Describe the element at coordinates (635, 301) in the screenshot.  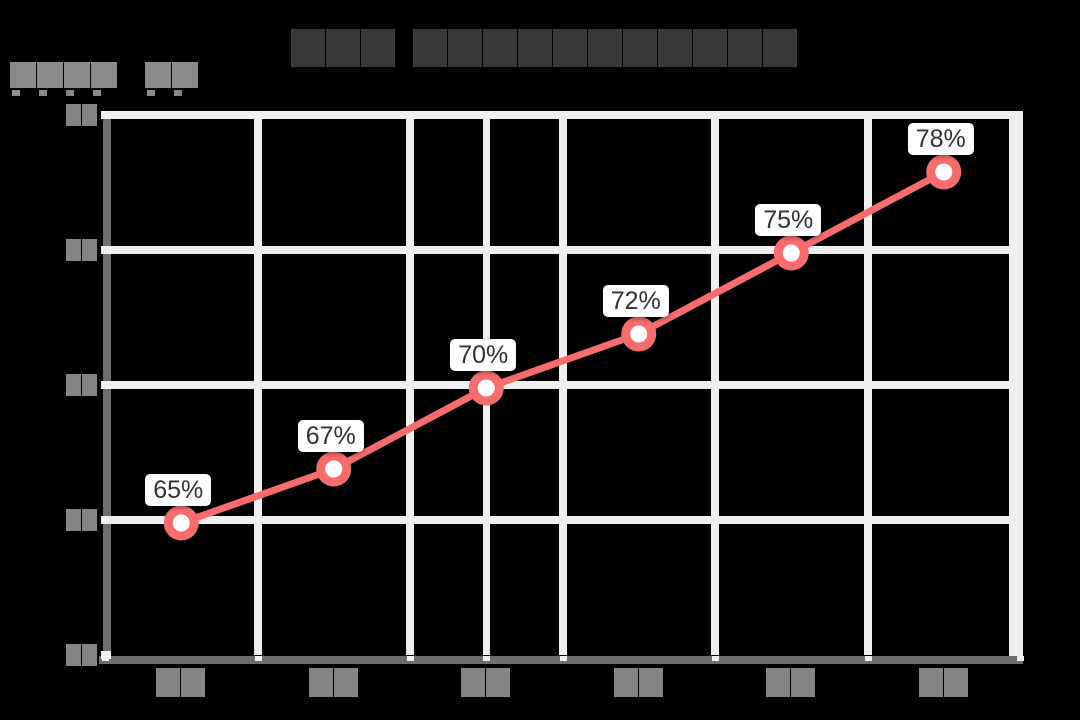
I see `data-label-3: 72%` at that location.